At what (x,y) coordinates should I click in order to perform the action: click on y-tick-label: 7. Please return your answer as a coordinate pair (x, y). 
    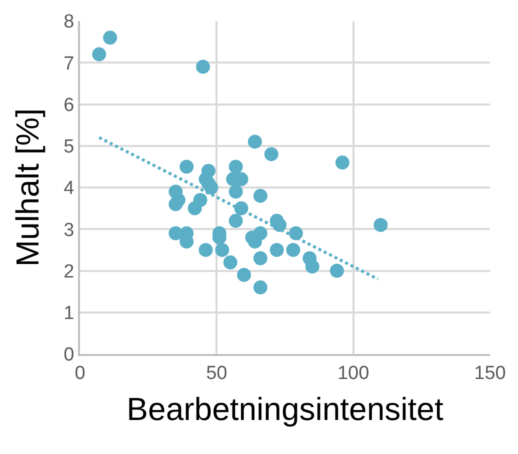
    Looking at the image, I should click on (69, 63).